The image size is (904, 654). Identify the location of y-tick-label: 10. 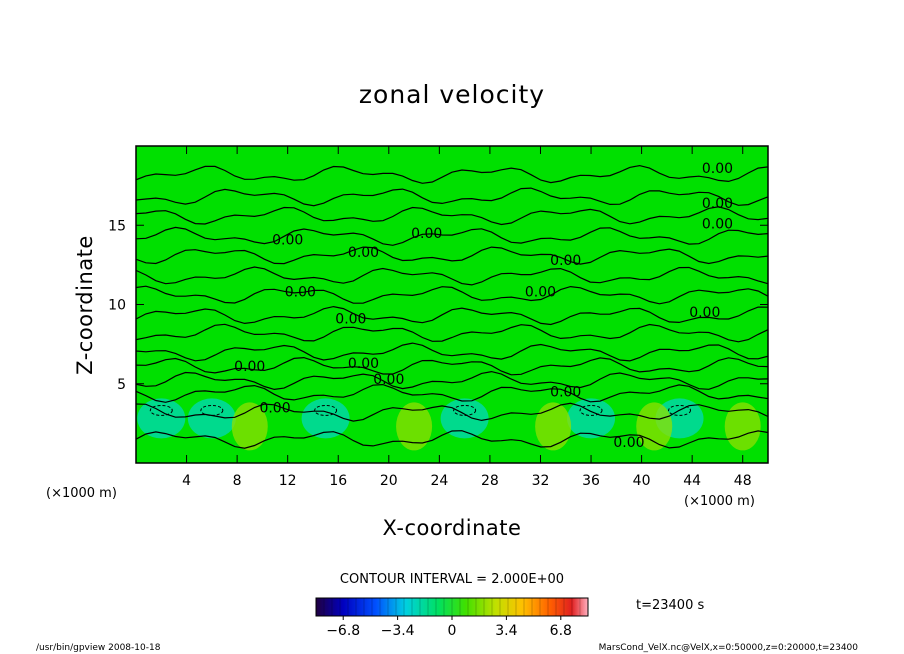
(117, 306).